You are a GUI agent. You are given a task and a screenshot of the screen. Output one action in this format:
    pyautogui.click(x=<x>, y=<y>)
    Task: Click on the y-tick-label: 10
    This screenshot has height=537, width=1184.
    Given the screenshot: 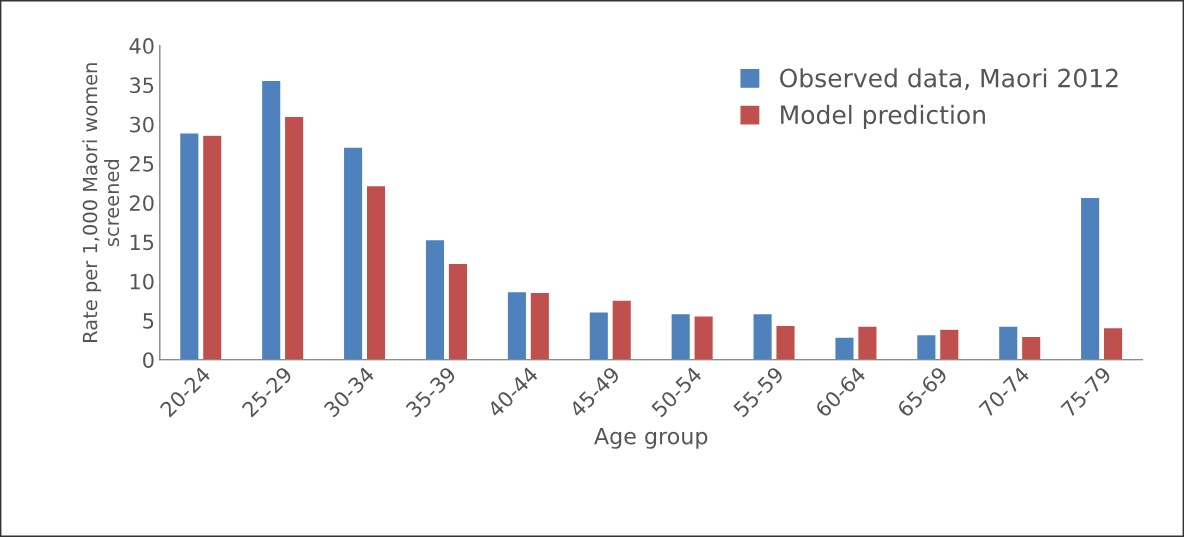 What is the action you would take?
    pyautogui.click(x=142, y=281)
    